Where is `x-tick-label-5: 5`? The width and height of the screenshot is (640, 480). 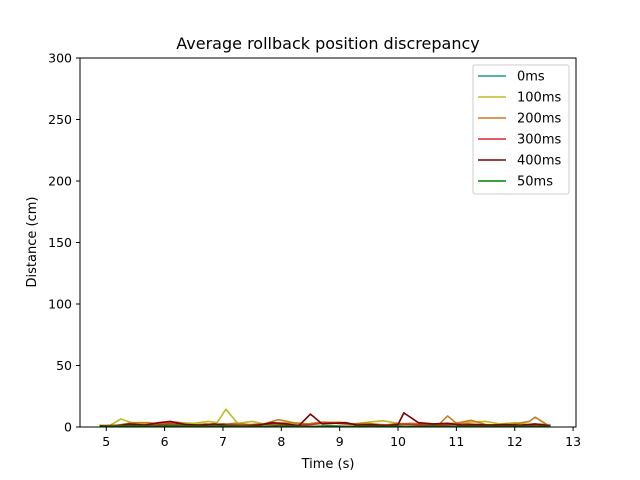
x-tick-label-5: 5 is located at coordinates (106, 441).